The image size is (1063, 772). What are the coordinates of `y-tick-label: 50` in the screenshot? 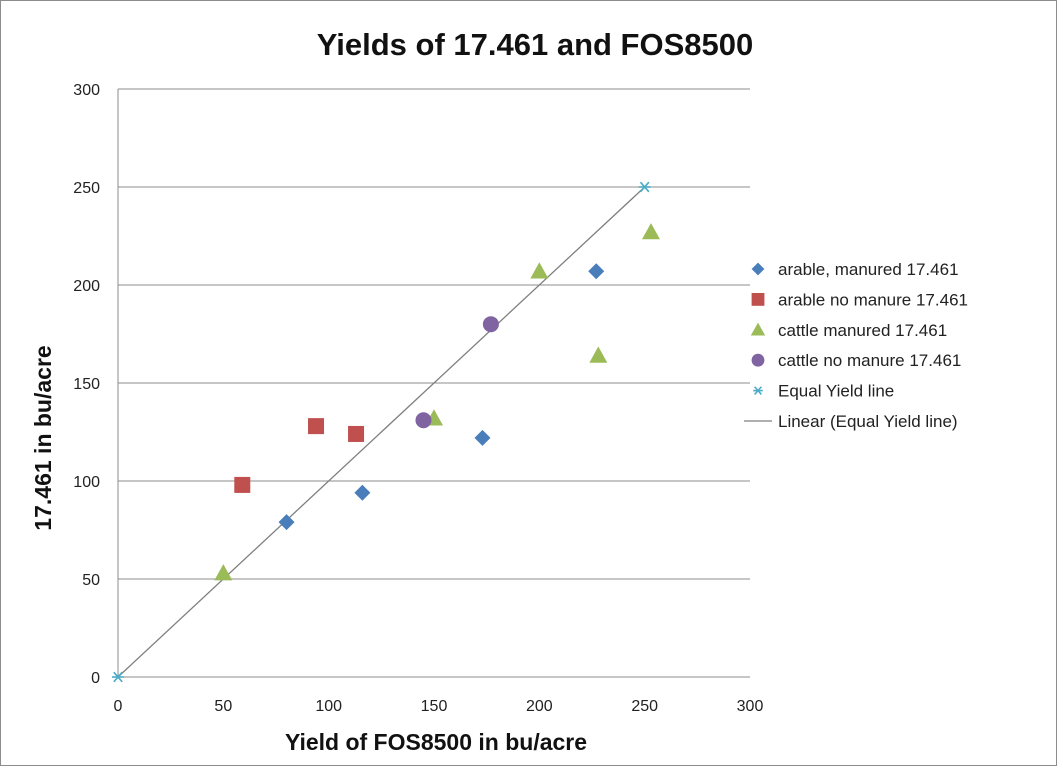 It's located at (91, 580).